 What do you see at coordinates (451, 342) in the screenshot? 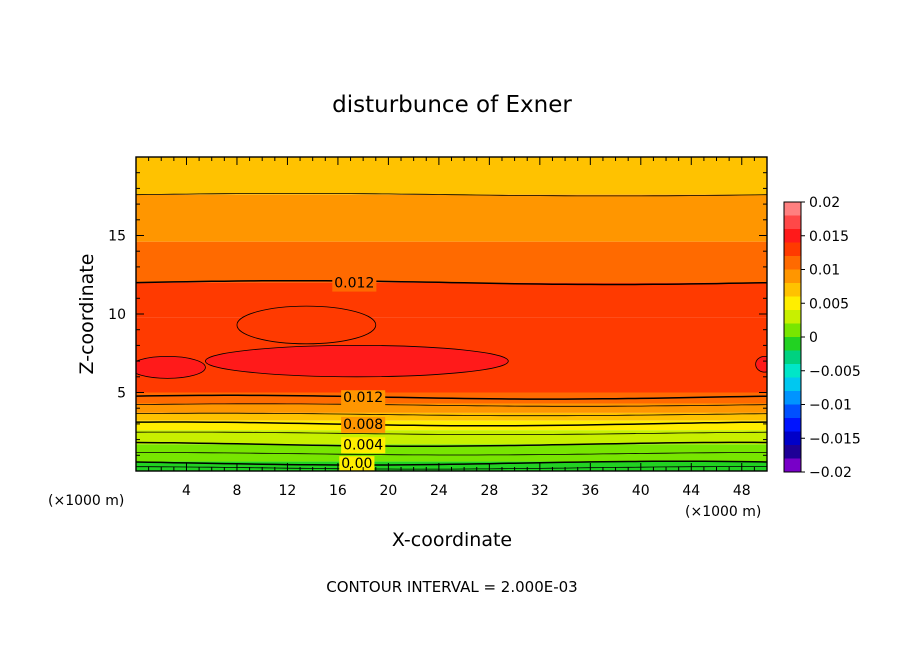
I see `lobe-layer` at bounding box center [451, 342].